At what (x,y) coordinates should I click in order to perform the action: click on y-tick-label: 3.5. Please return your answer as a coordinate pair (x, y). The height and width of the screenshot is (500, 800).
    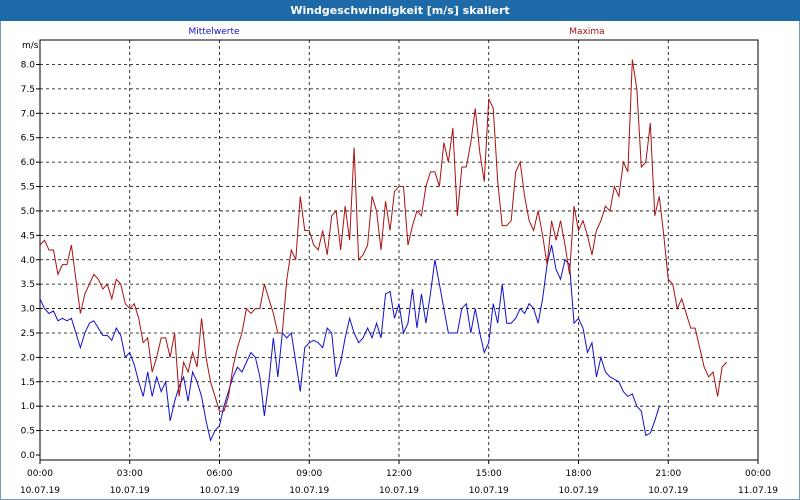
    Looking at the image, I should click on (28, 285).